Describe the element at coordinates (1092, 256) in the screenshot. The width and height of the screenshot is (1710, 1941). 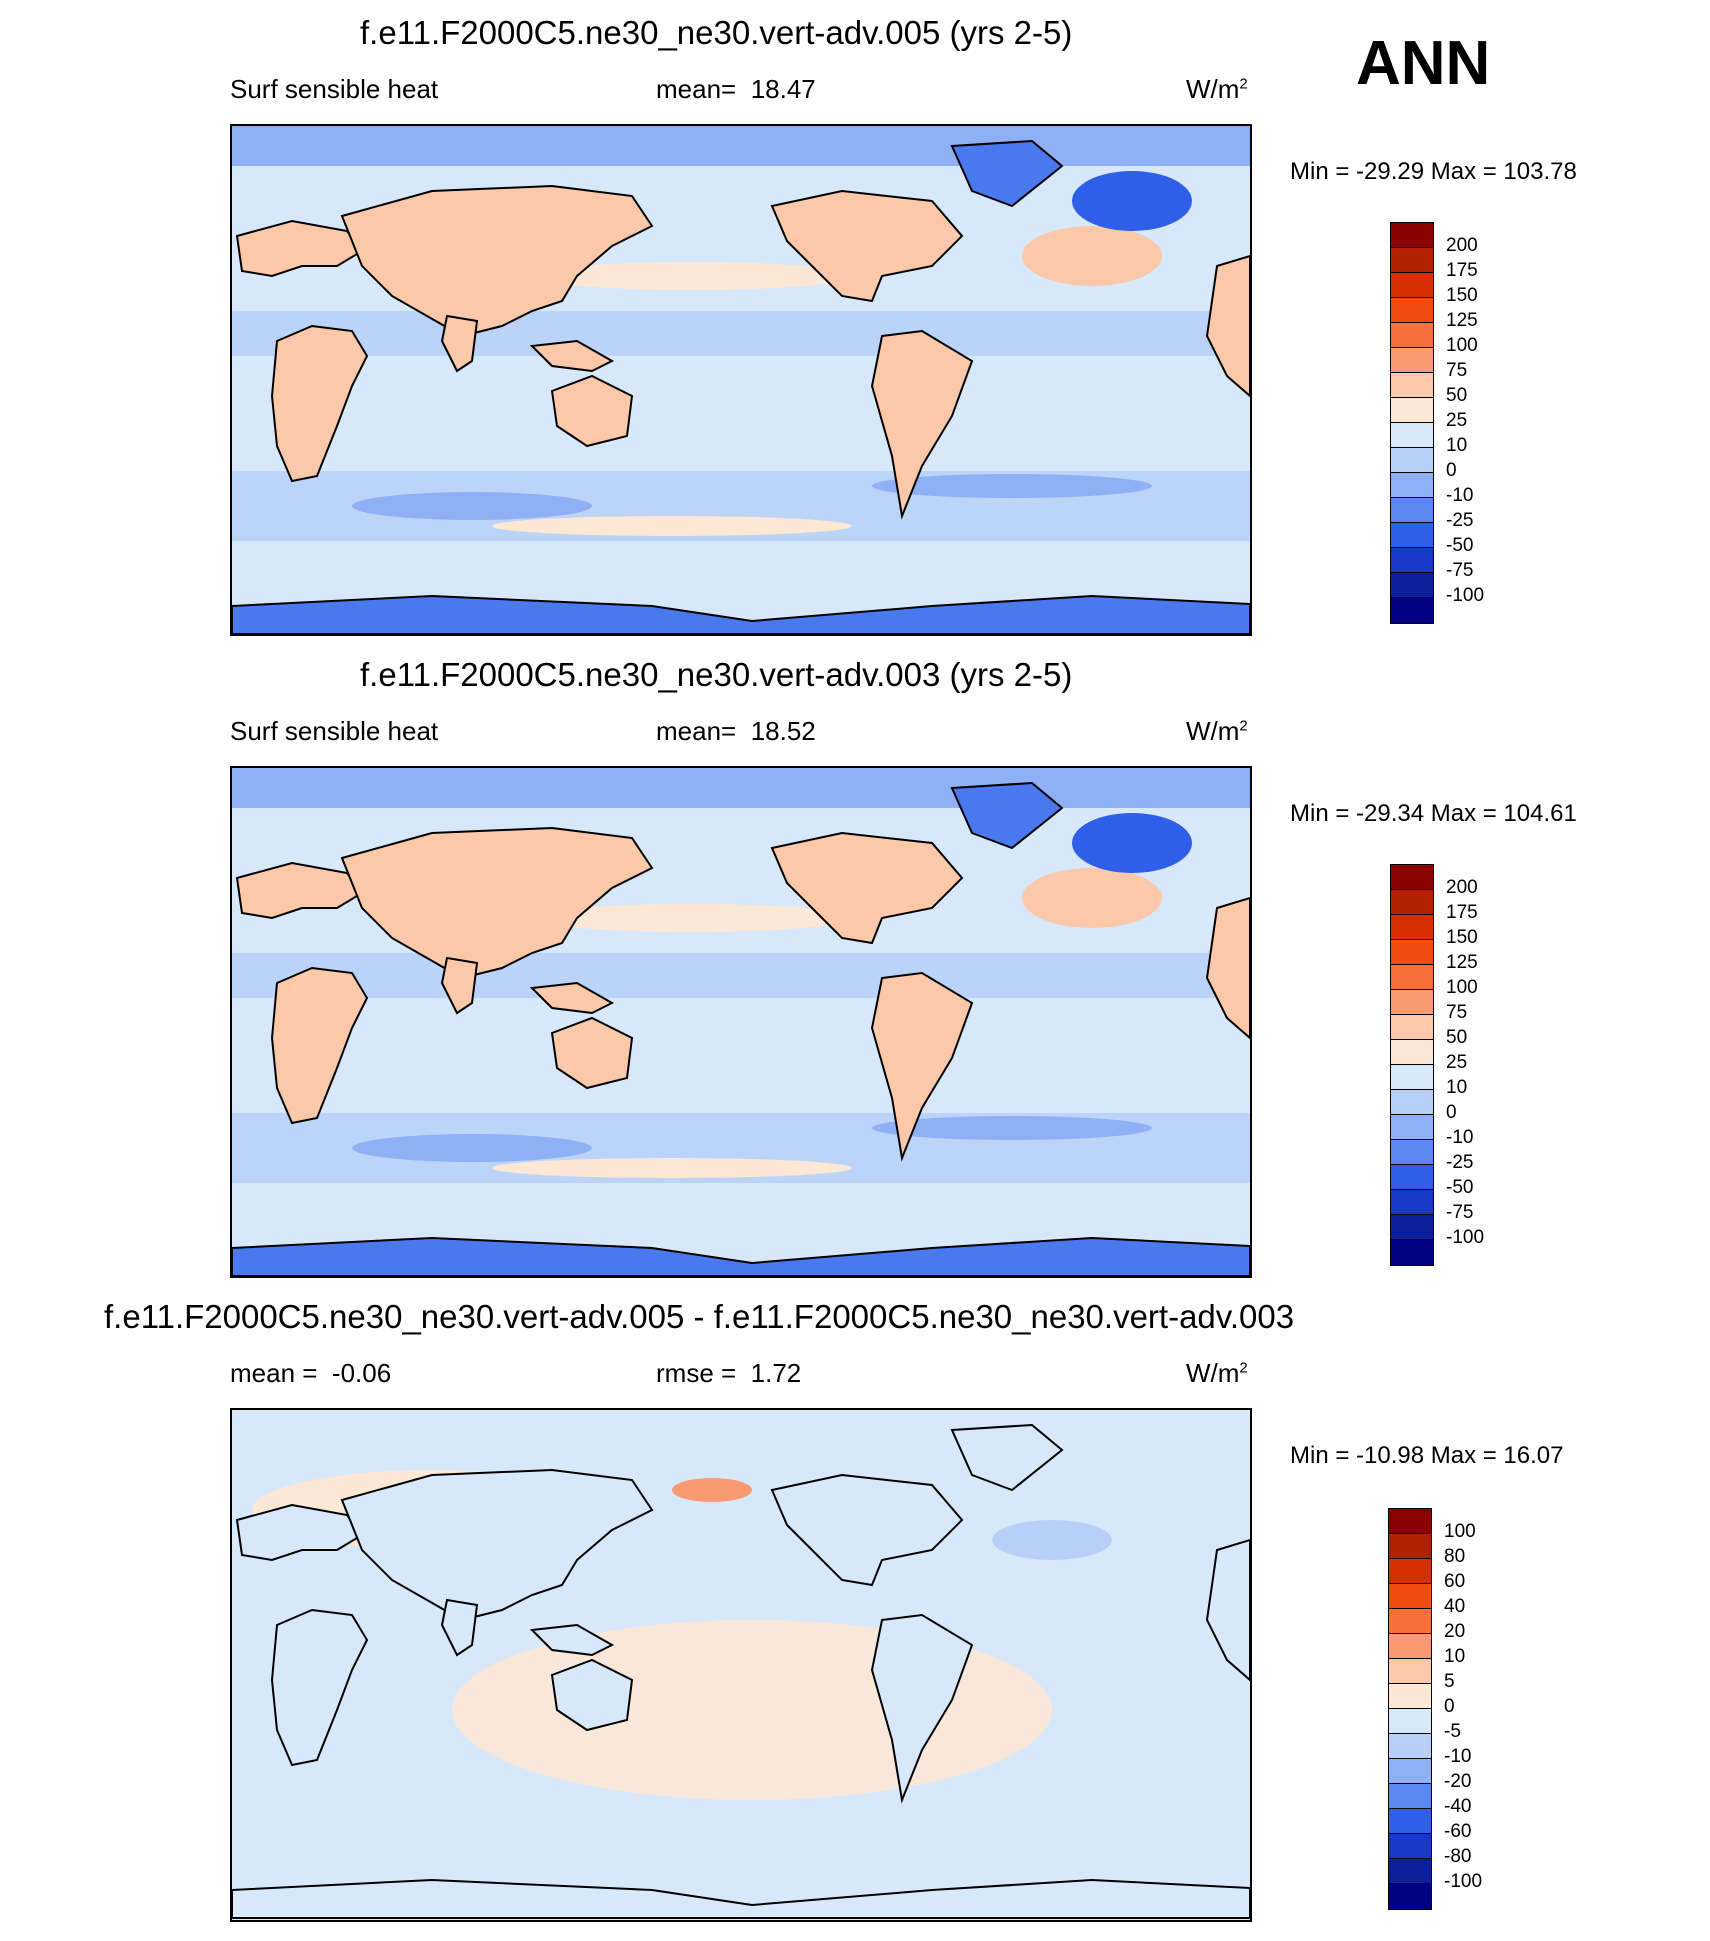
I see `gulf-stream` at that location.